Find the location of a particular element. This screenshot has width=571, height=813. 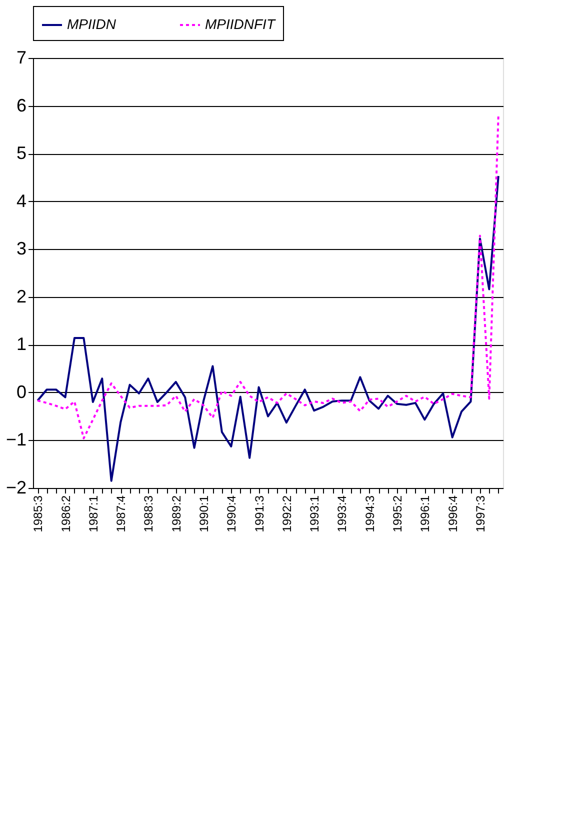

x-tick-label: 1995:2 is located at coordinates (397, 513).